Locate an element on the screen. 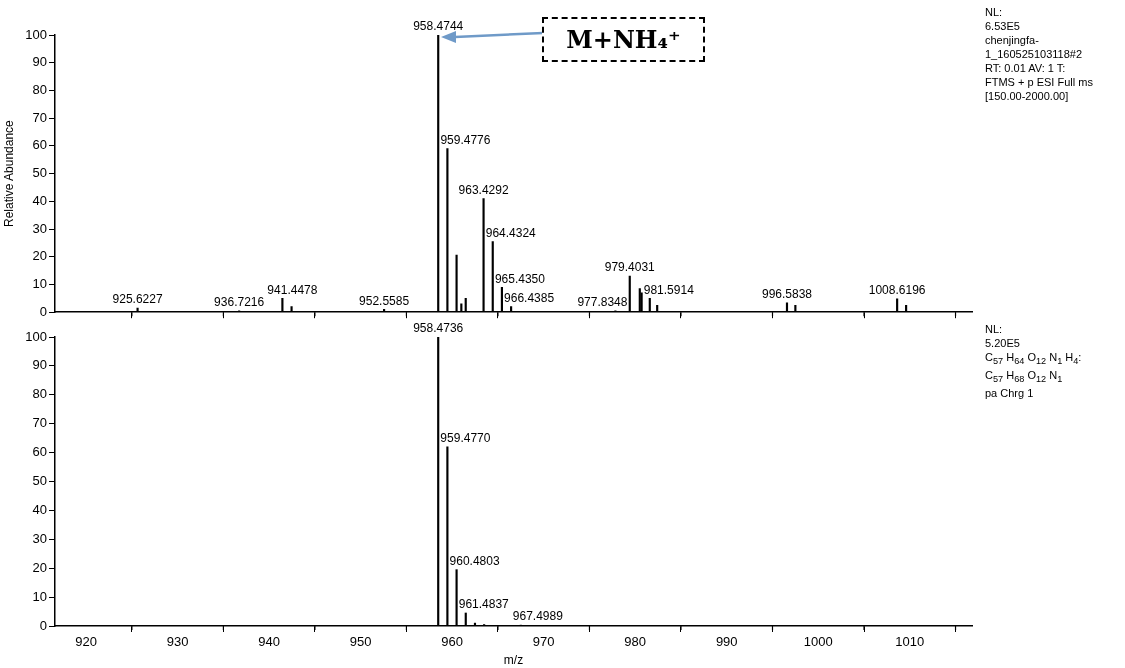 This screenshot has width=1125, height=668. x-axis-title: m/z is located at coordinates (513, 660).